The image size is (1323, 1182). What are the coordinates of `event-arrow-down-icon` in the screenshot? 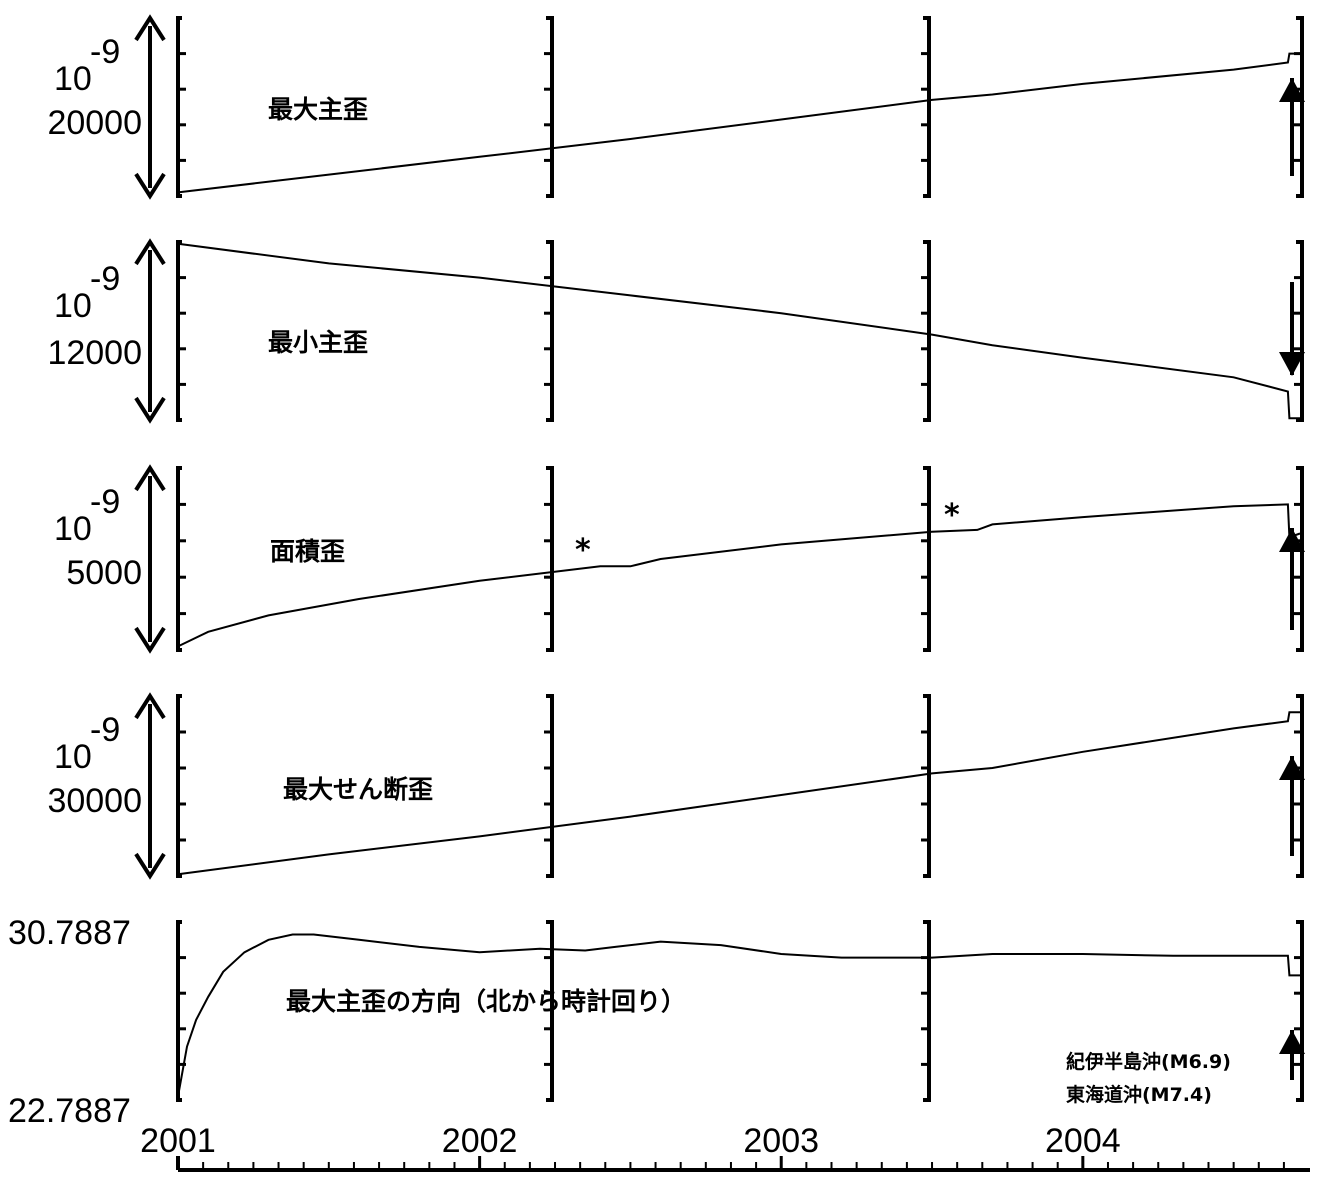 It's located at (1292, 364).